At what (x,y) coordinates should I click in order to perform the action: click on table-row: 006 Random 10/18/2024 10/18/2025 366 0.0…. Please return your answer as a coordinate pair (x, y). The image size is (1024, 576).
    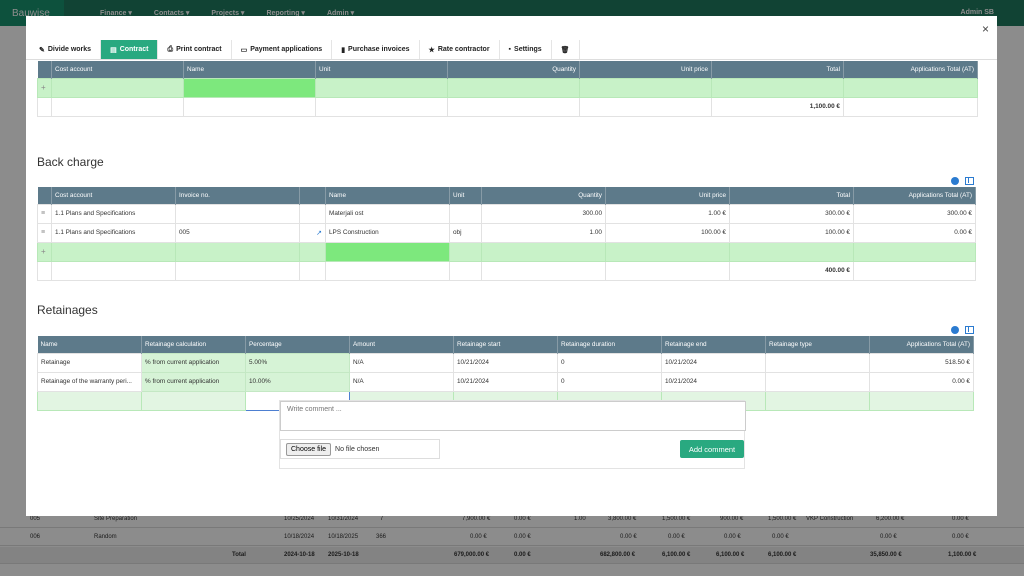
    Looking at the image, I should click on (512, 537).